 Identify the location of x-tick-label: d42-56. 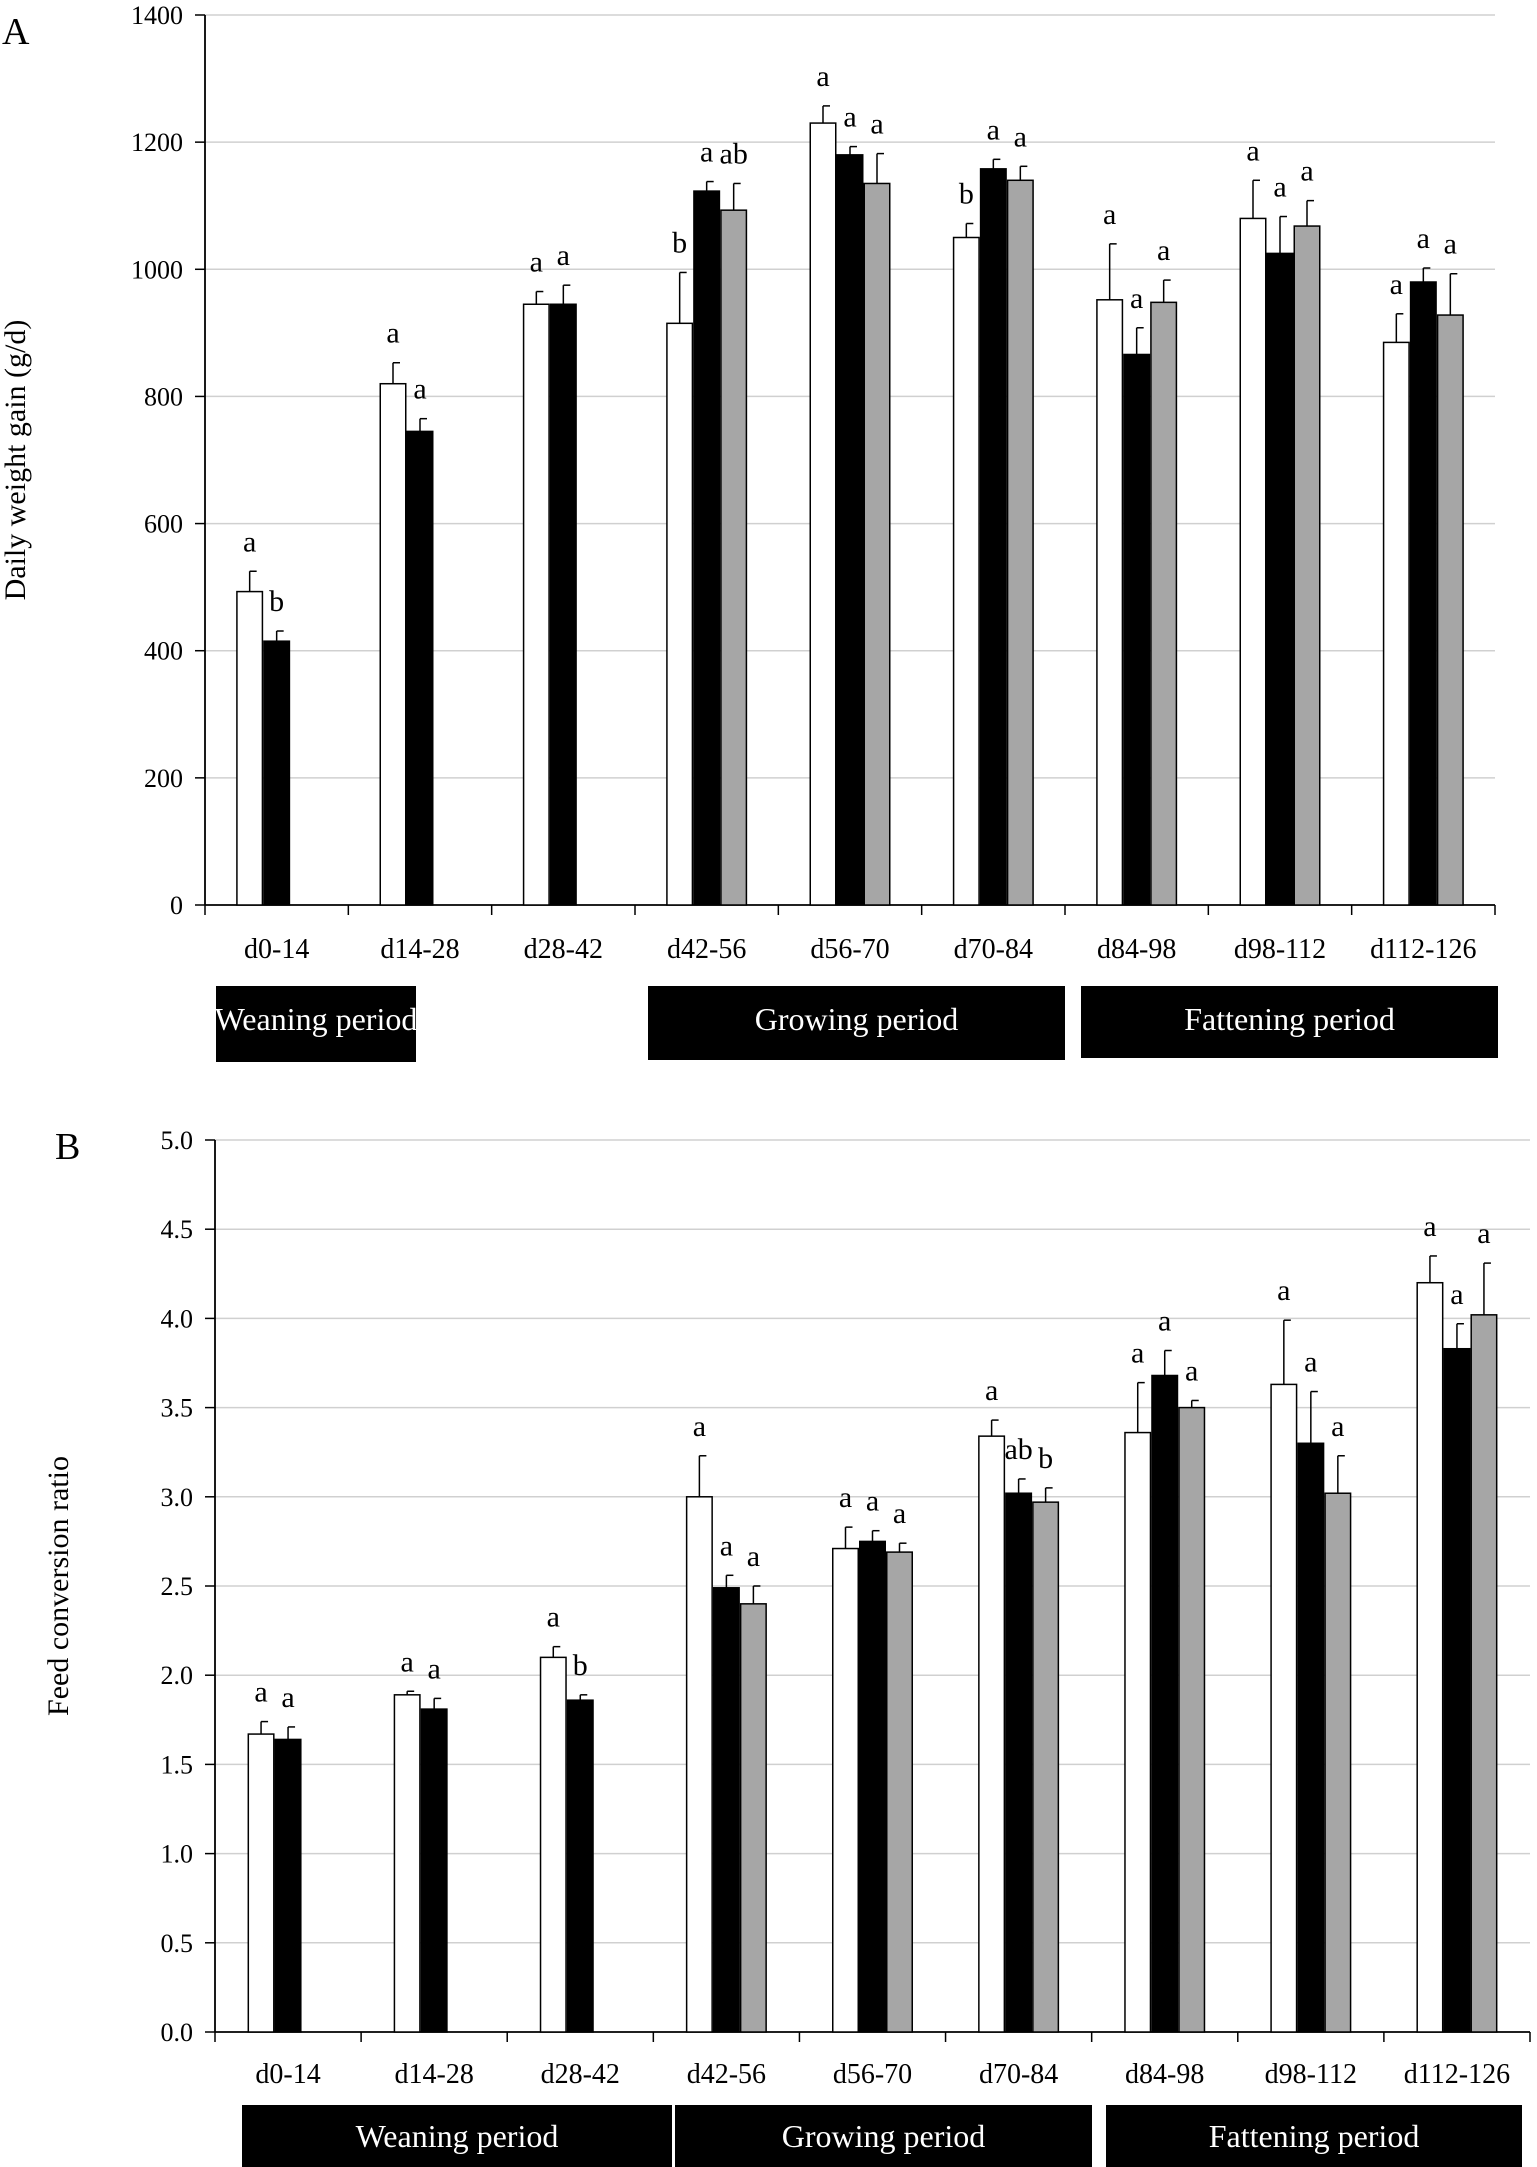
(706, 949).